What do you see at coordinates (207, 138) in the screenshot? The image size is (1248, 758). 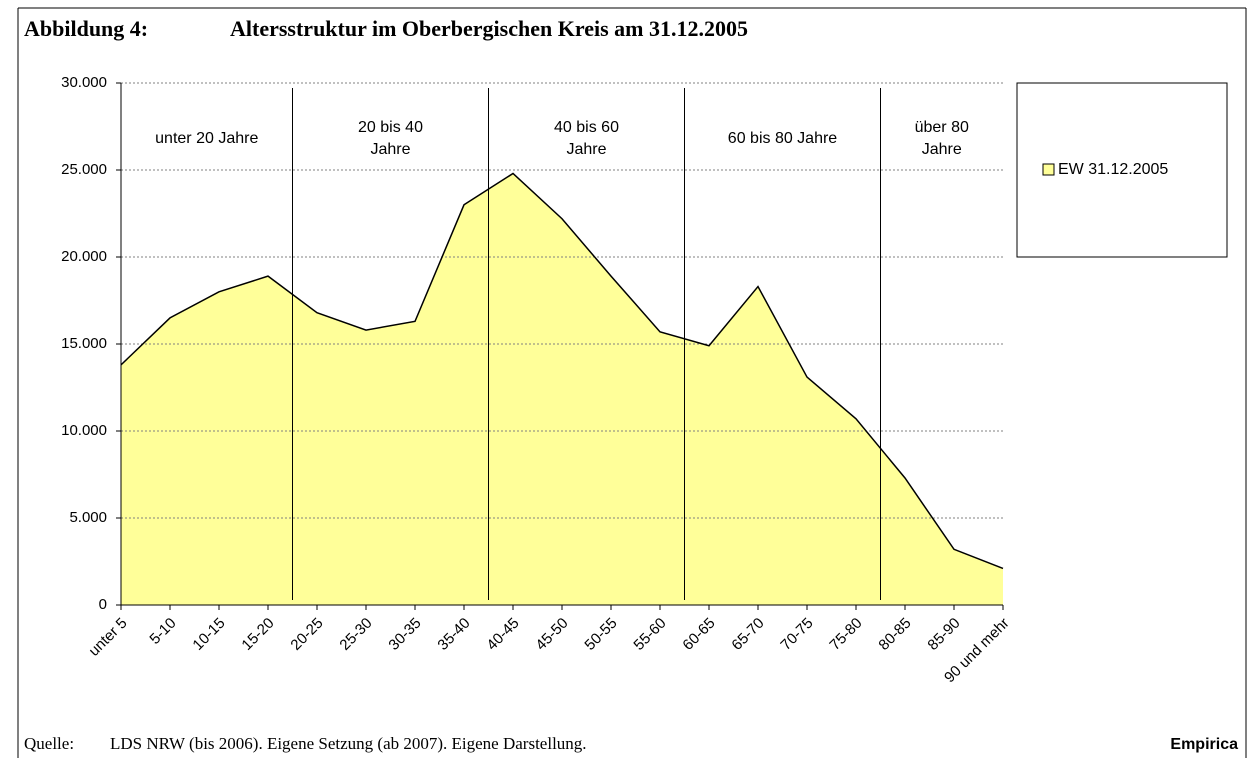 I see `group-label: unter 20 Jahre` at bounding box center [207, 138].